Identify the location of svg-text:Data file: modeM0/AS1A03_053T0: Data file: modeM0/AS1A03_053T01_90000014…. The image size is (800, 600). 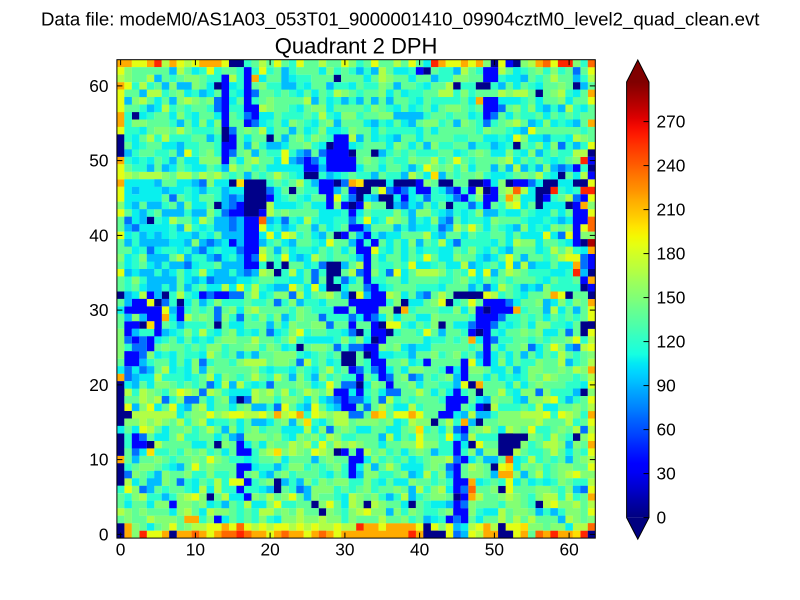
(400, 20).